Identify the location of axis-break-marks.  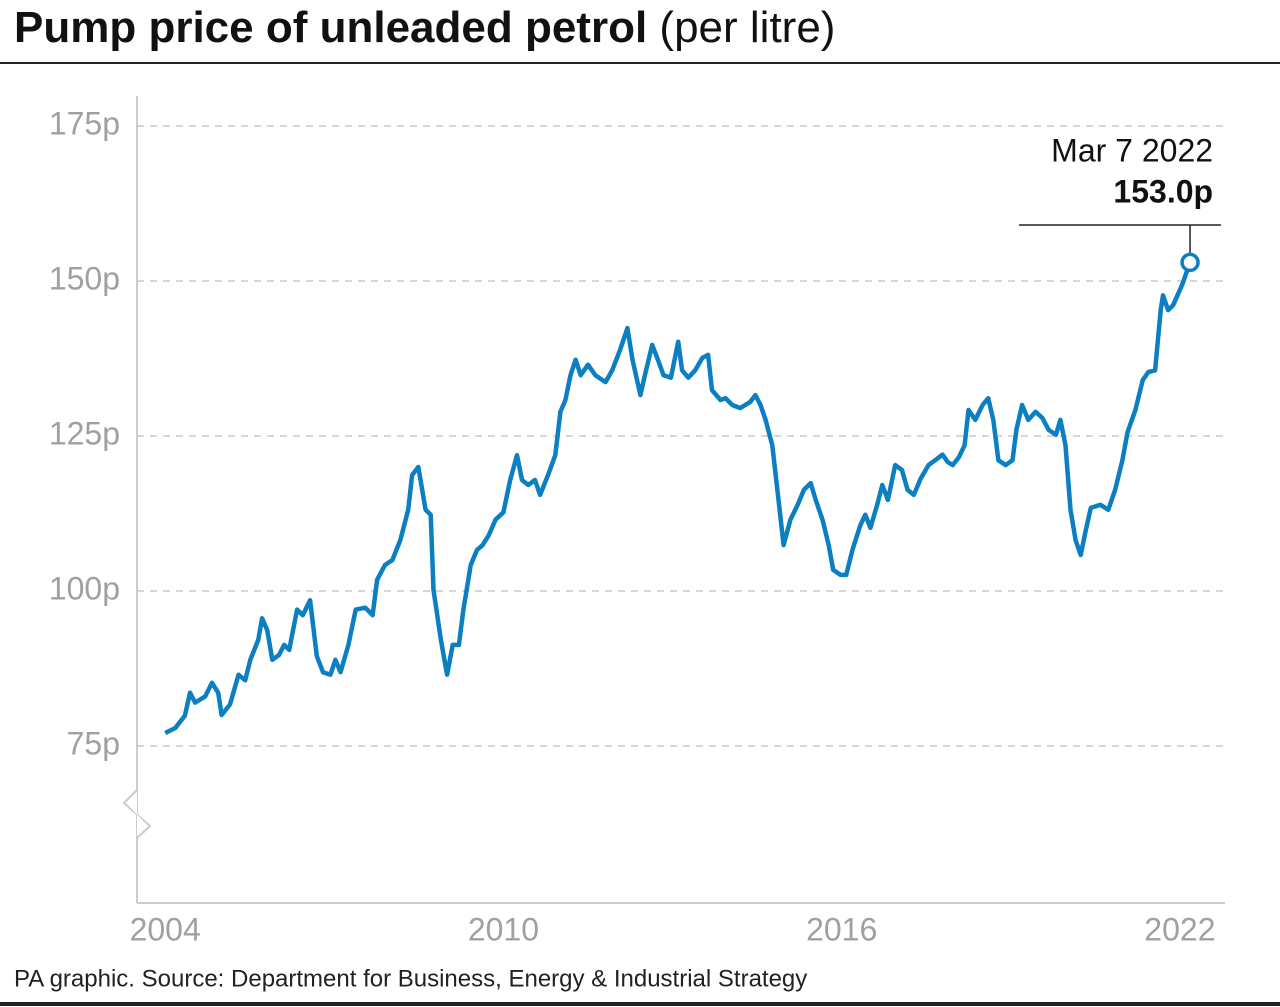
(137, 814).